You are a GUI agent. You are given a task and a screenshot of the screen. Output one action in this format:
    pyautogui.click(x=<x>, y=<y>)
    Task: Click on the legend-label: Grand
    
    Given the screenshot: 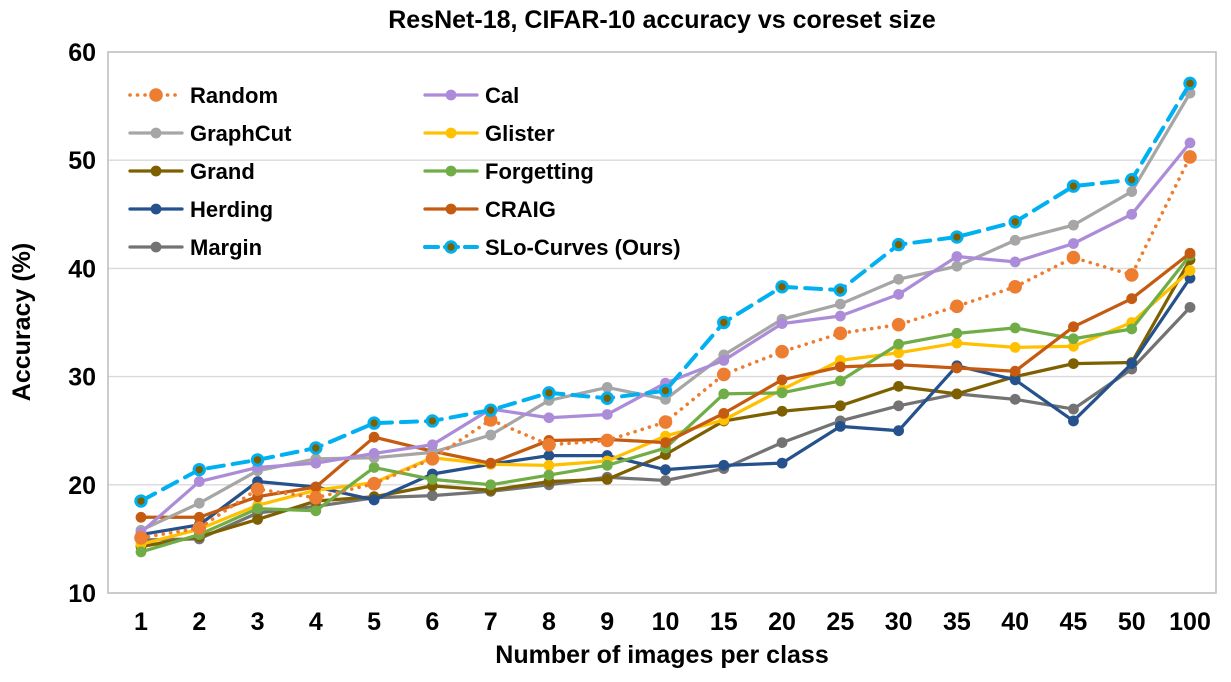 What is the action you would take?
    pyautogui.click(x=222, y=171)
    